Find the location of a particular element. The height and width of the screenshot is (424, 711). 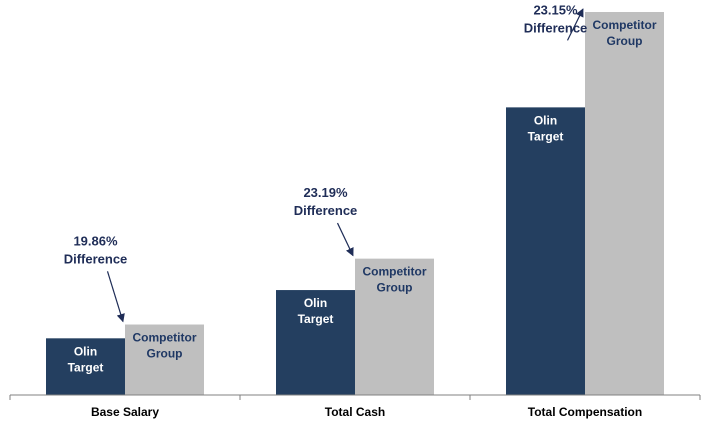

bar-competitor-group-total-compensation is located at coordinates (624, 203).